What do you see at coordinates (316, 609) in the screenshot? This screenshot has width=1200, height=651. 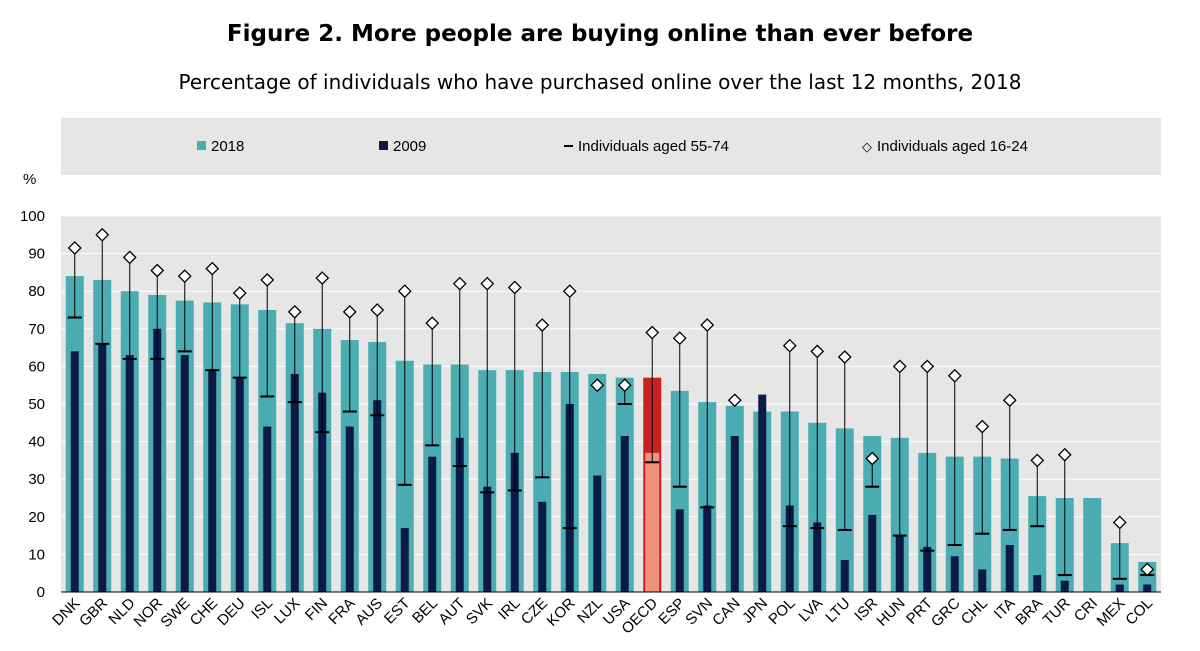 I see `x-tick-label: FIN` at bounding box center [316, 609].